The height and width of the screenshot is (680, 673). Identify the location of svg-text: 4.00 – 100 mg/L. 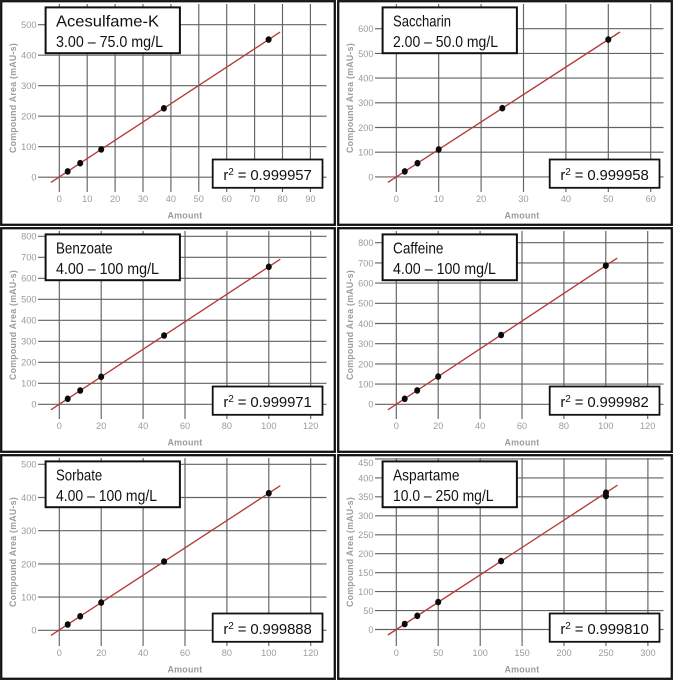
(444, 269).